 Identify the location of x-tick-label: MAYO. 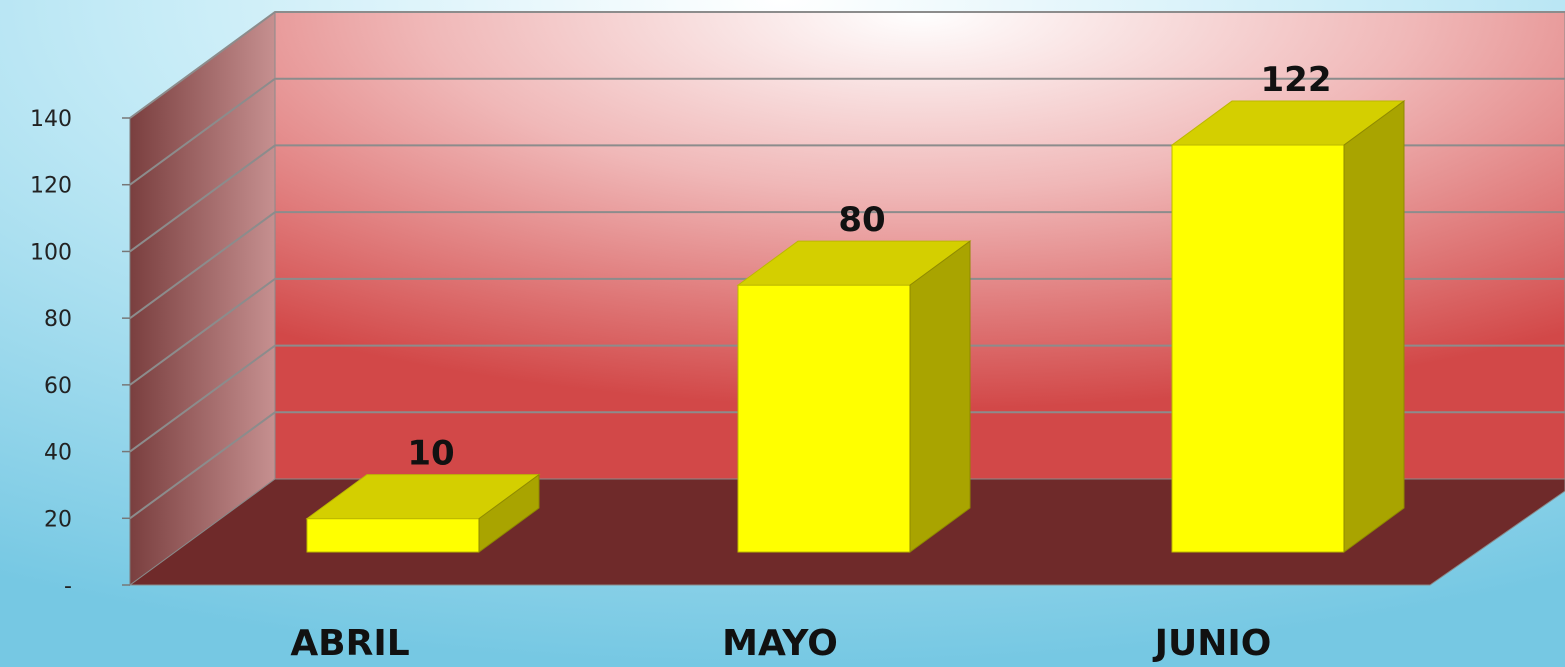
(780, 643).